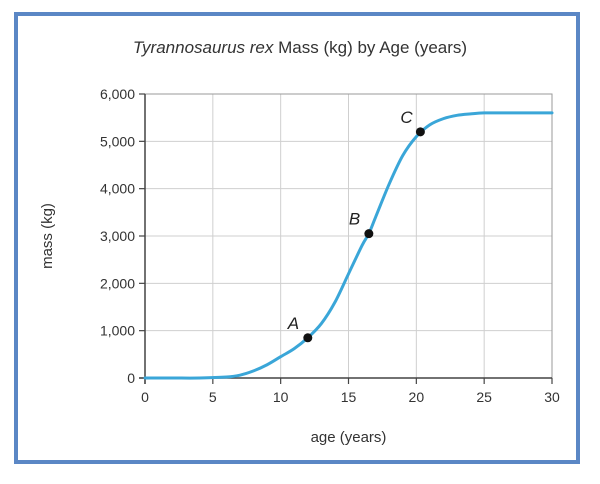  Describe the element at coordinates (308, 338) in the screenshot. I see `point-a` at that location.